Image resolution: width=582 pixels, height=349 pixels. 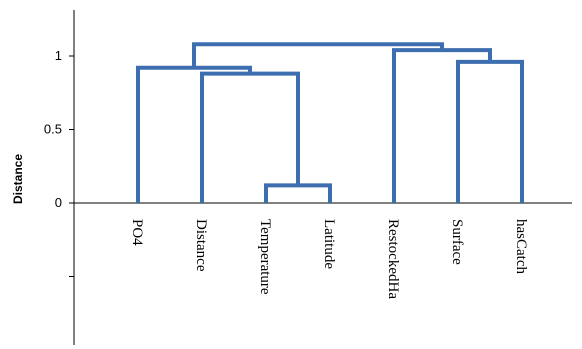 What do you see at coordinates (457, 242) in the screenshot?
I see `leaf-label: Surface` at bounding box center [457, 242].